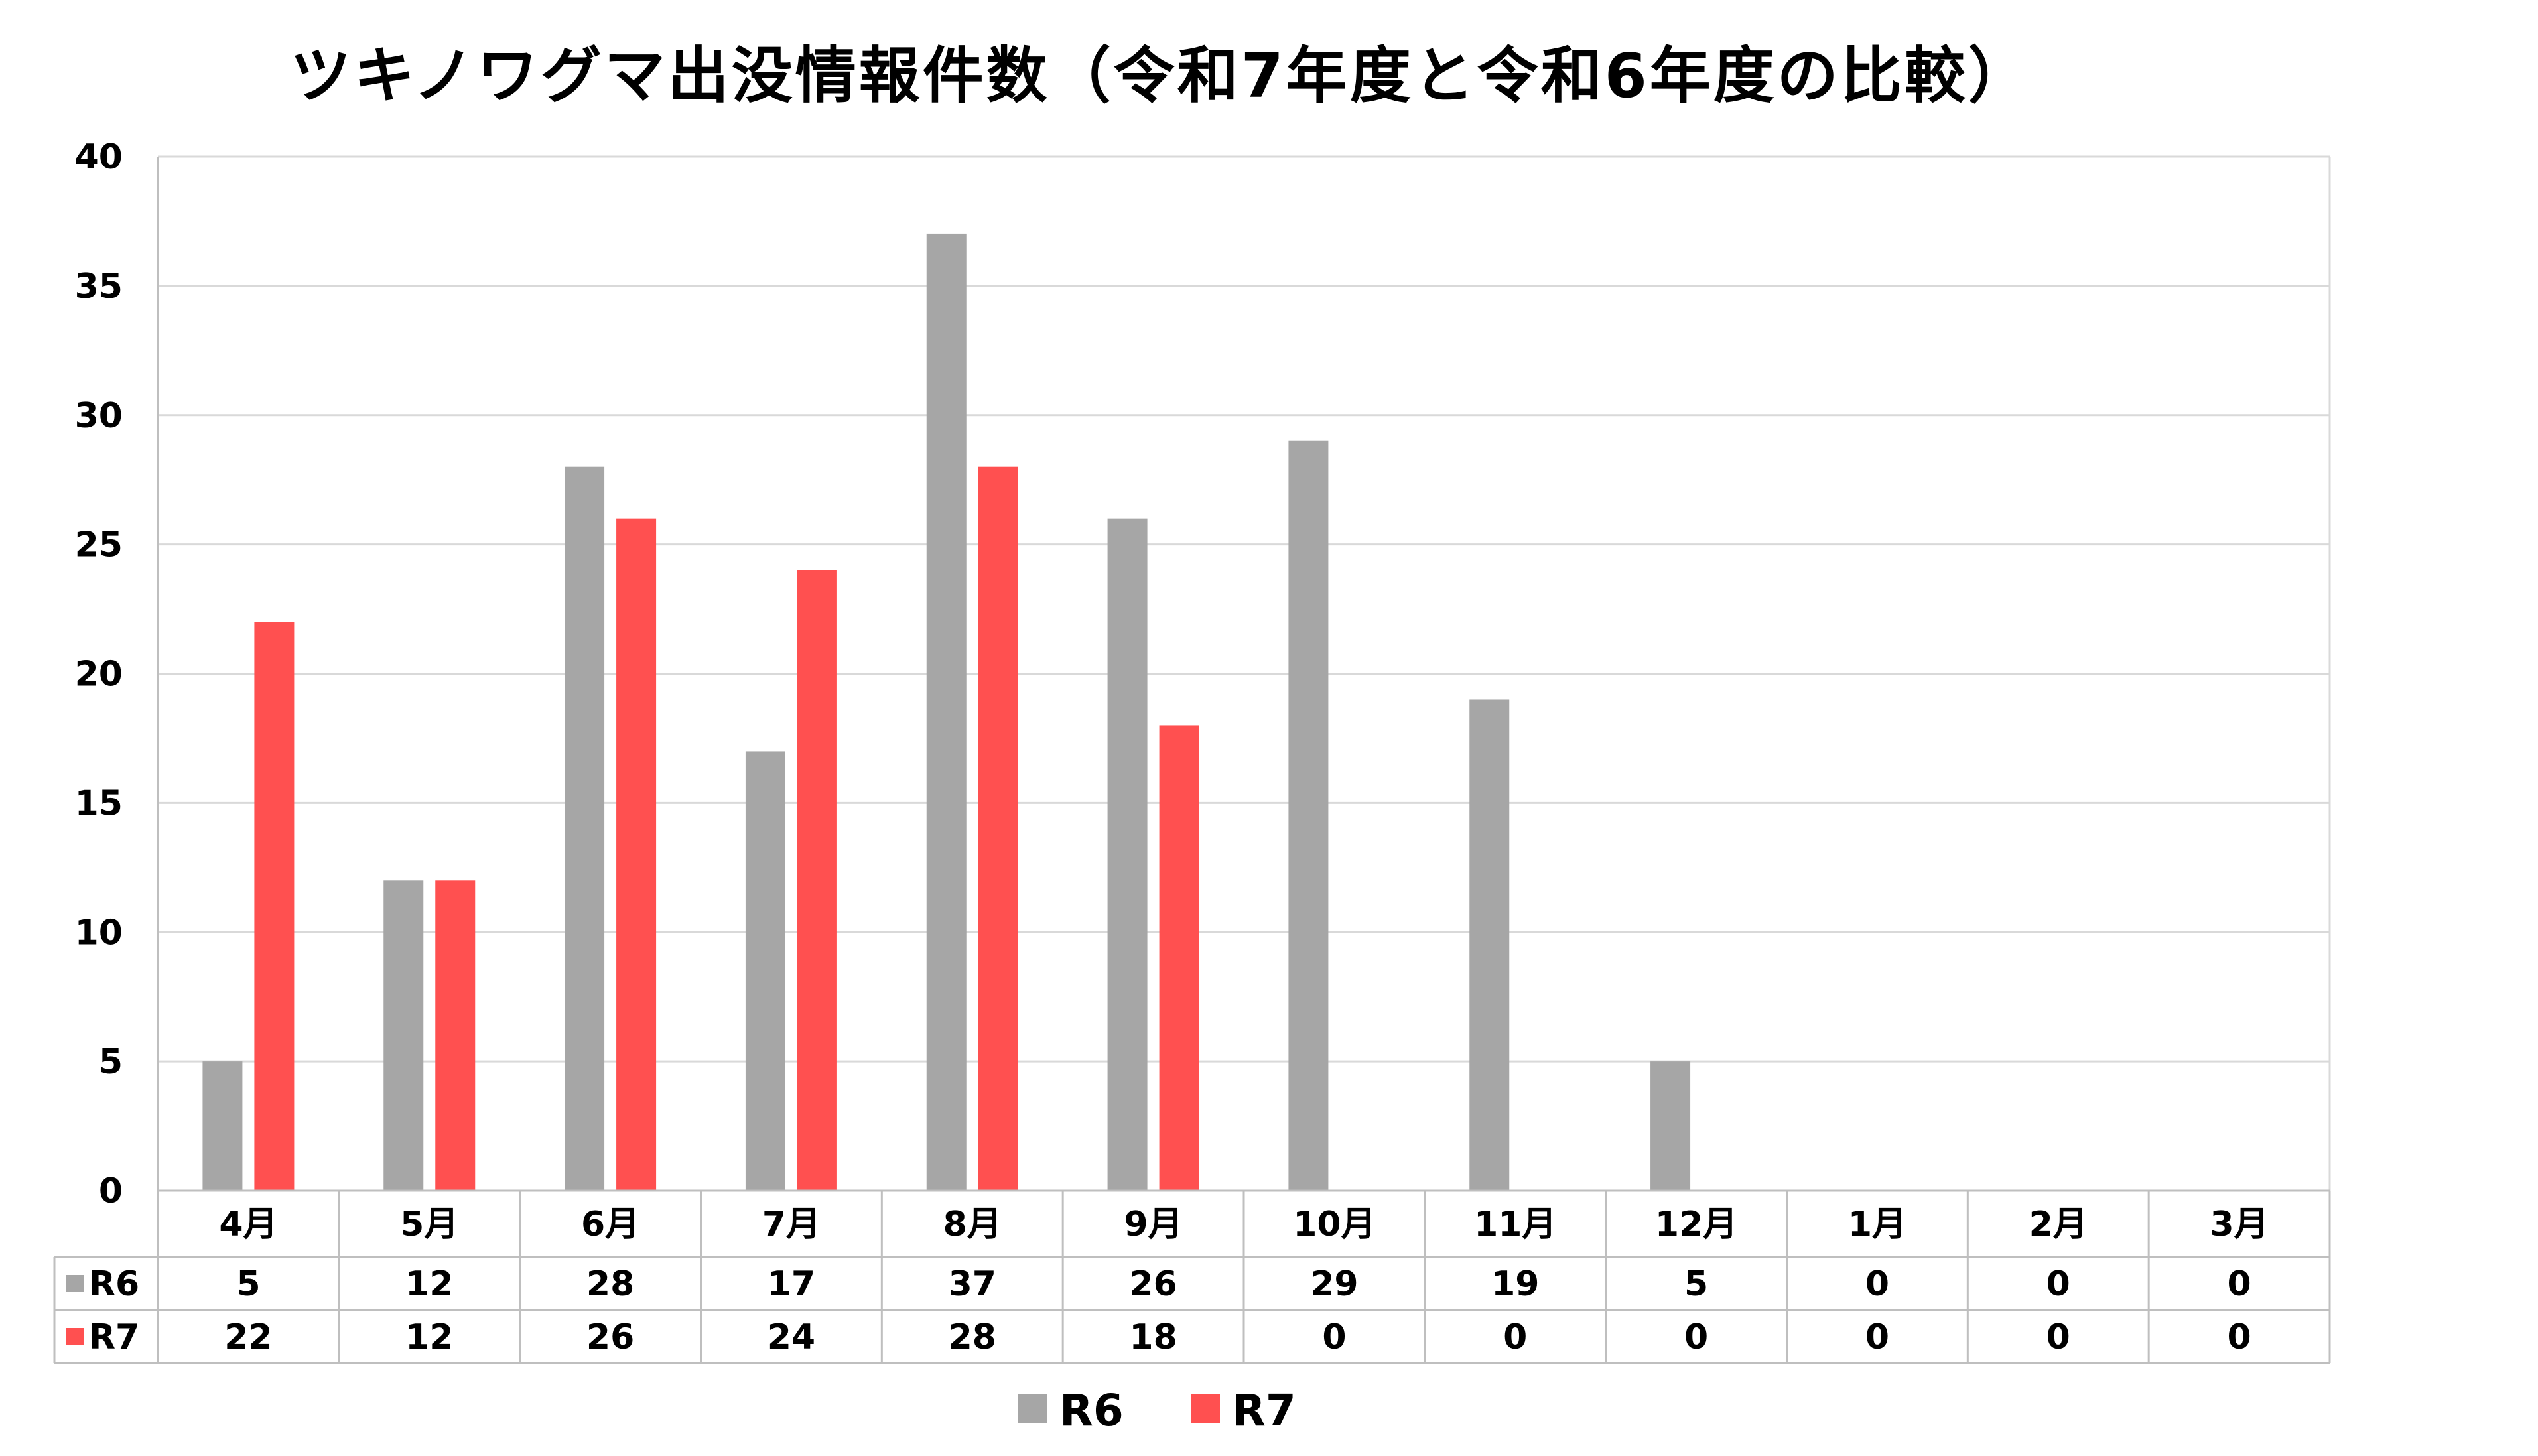 Image resolution: width=2538 pixels, height=1456 pixels. I want to click on x-tick-label: 11月, so click(1515, 1224).